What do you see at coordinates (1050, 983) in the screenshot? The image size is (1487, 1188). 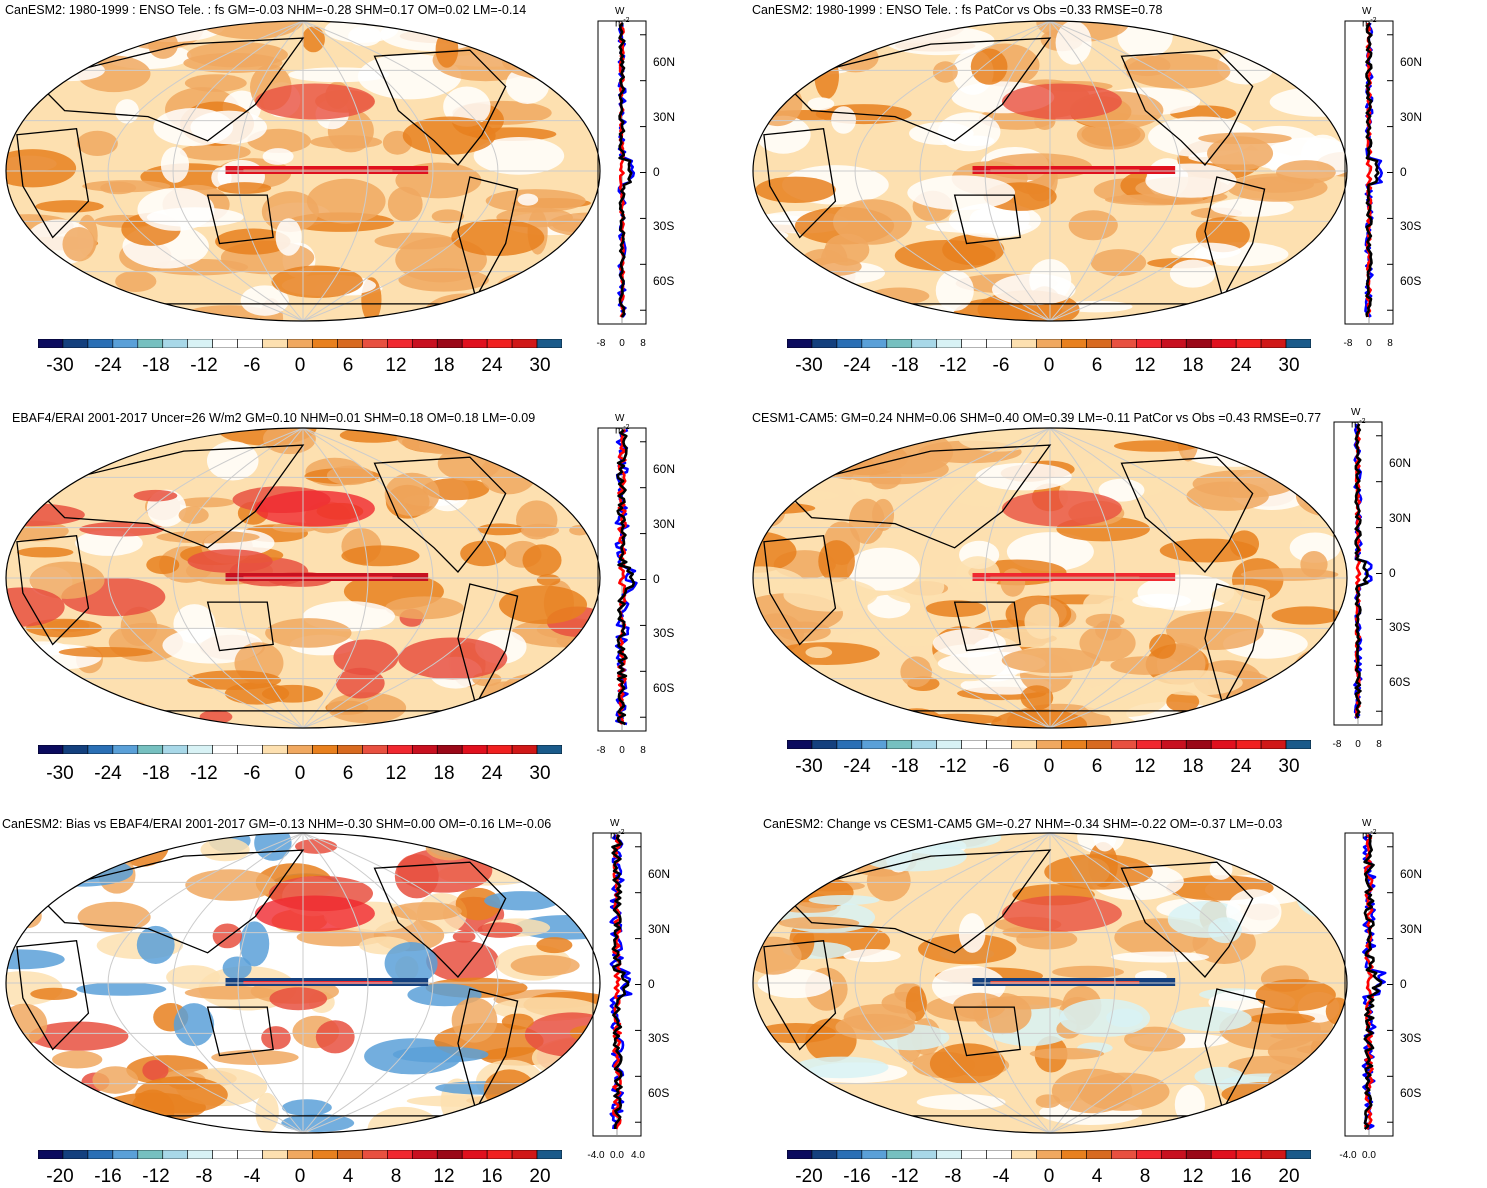 I see `world-map` at bounding box center [1050, 983].